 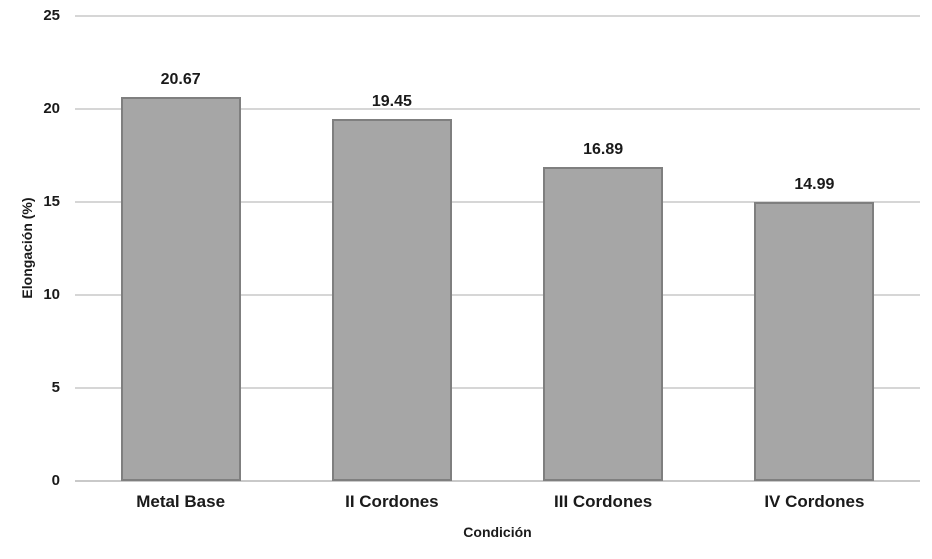 What do you see at coordinates (603, 323) in the screenshot?
I see `bar-iii-cordones` at bounding box center [603, 323].